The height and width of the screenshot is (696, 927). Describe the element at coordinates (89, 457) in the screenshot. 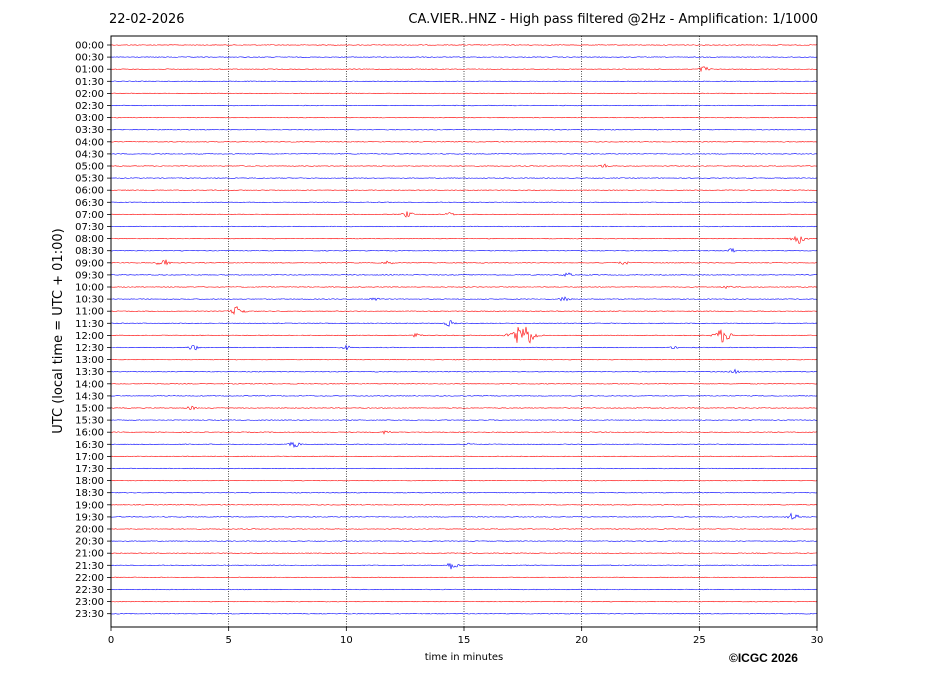

I see `y-tick-label-1700: 17:00` at that location.